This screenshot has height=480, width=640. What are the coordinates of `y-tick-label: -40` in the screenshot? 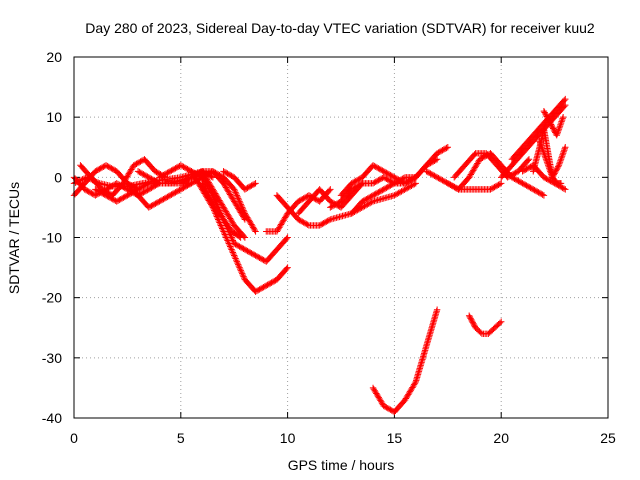 It's located at (52, 418).